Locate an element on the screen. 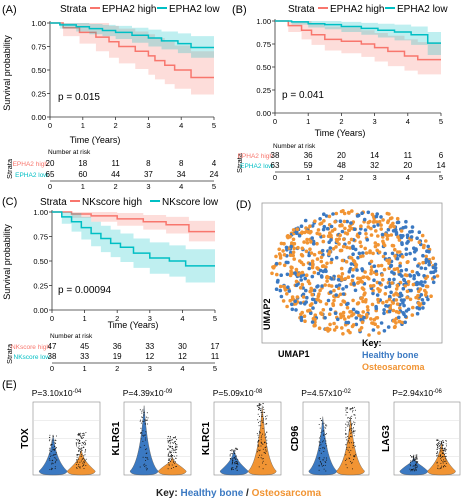 The height and width of the screenshot is (500, 464). strata-label: Strata is located at coordinates (9, 168).